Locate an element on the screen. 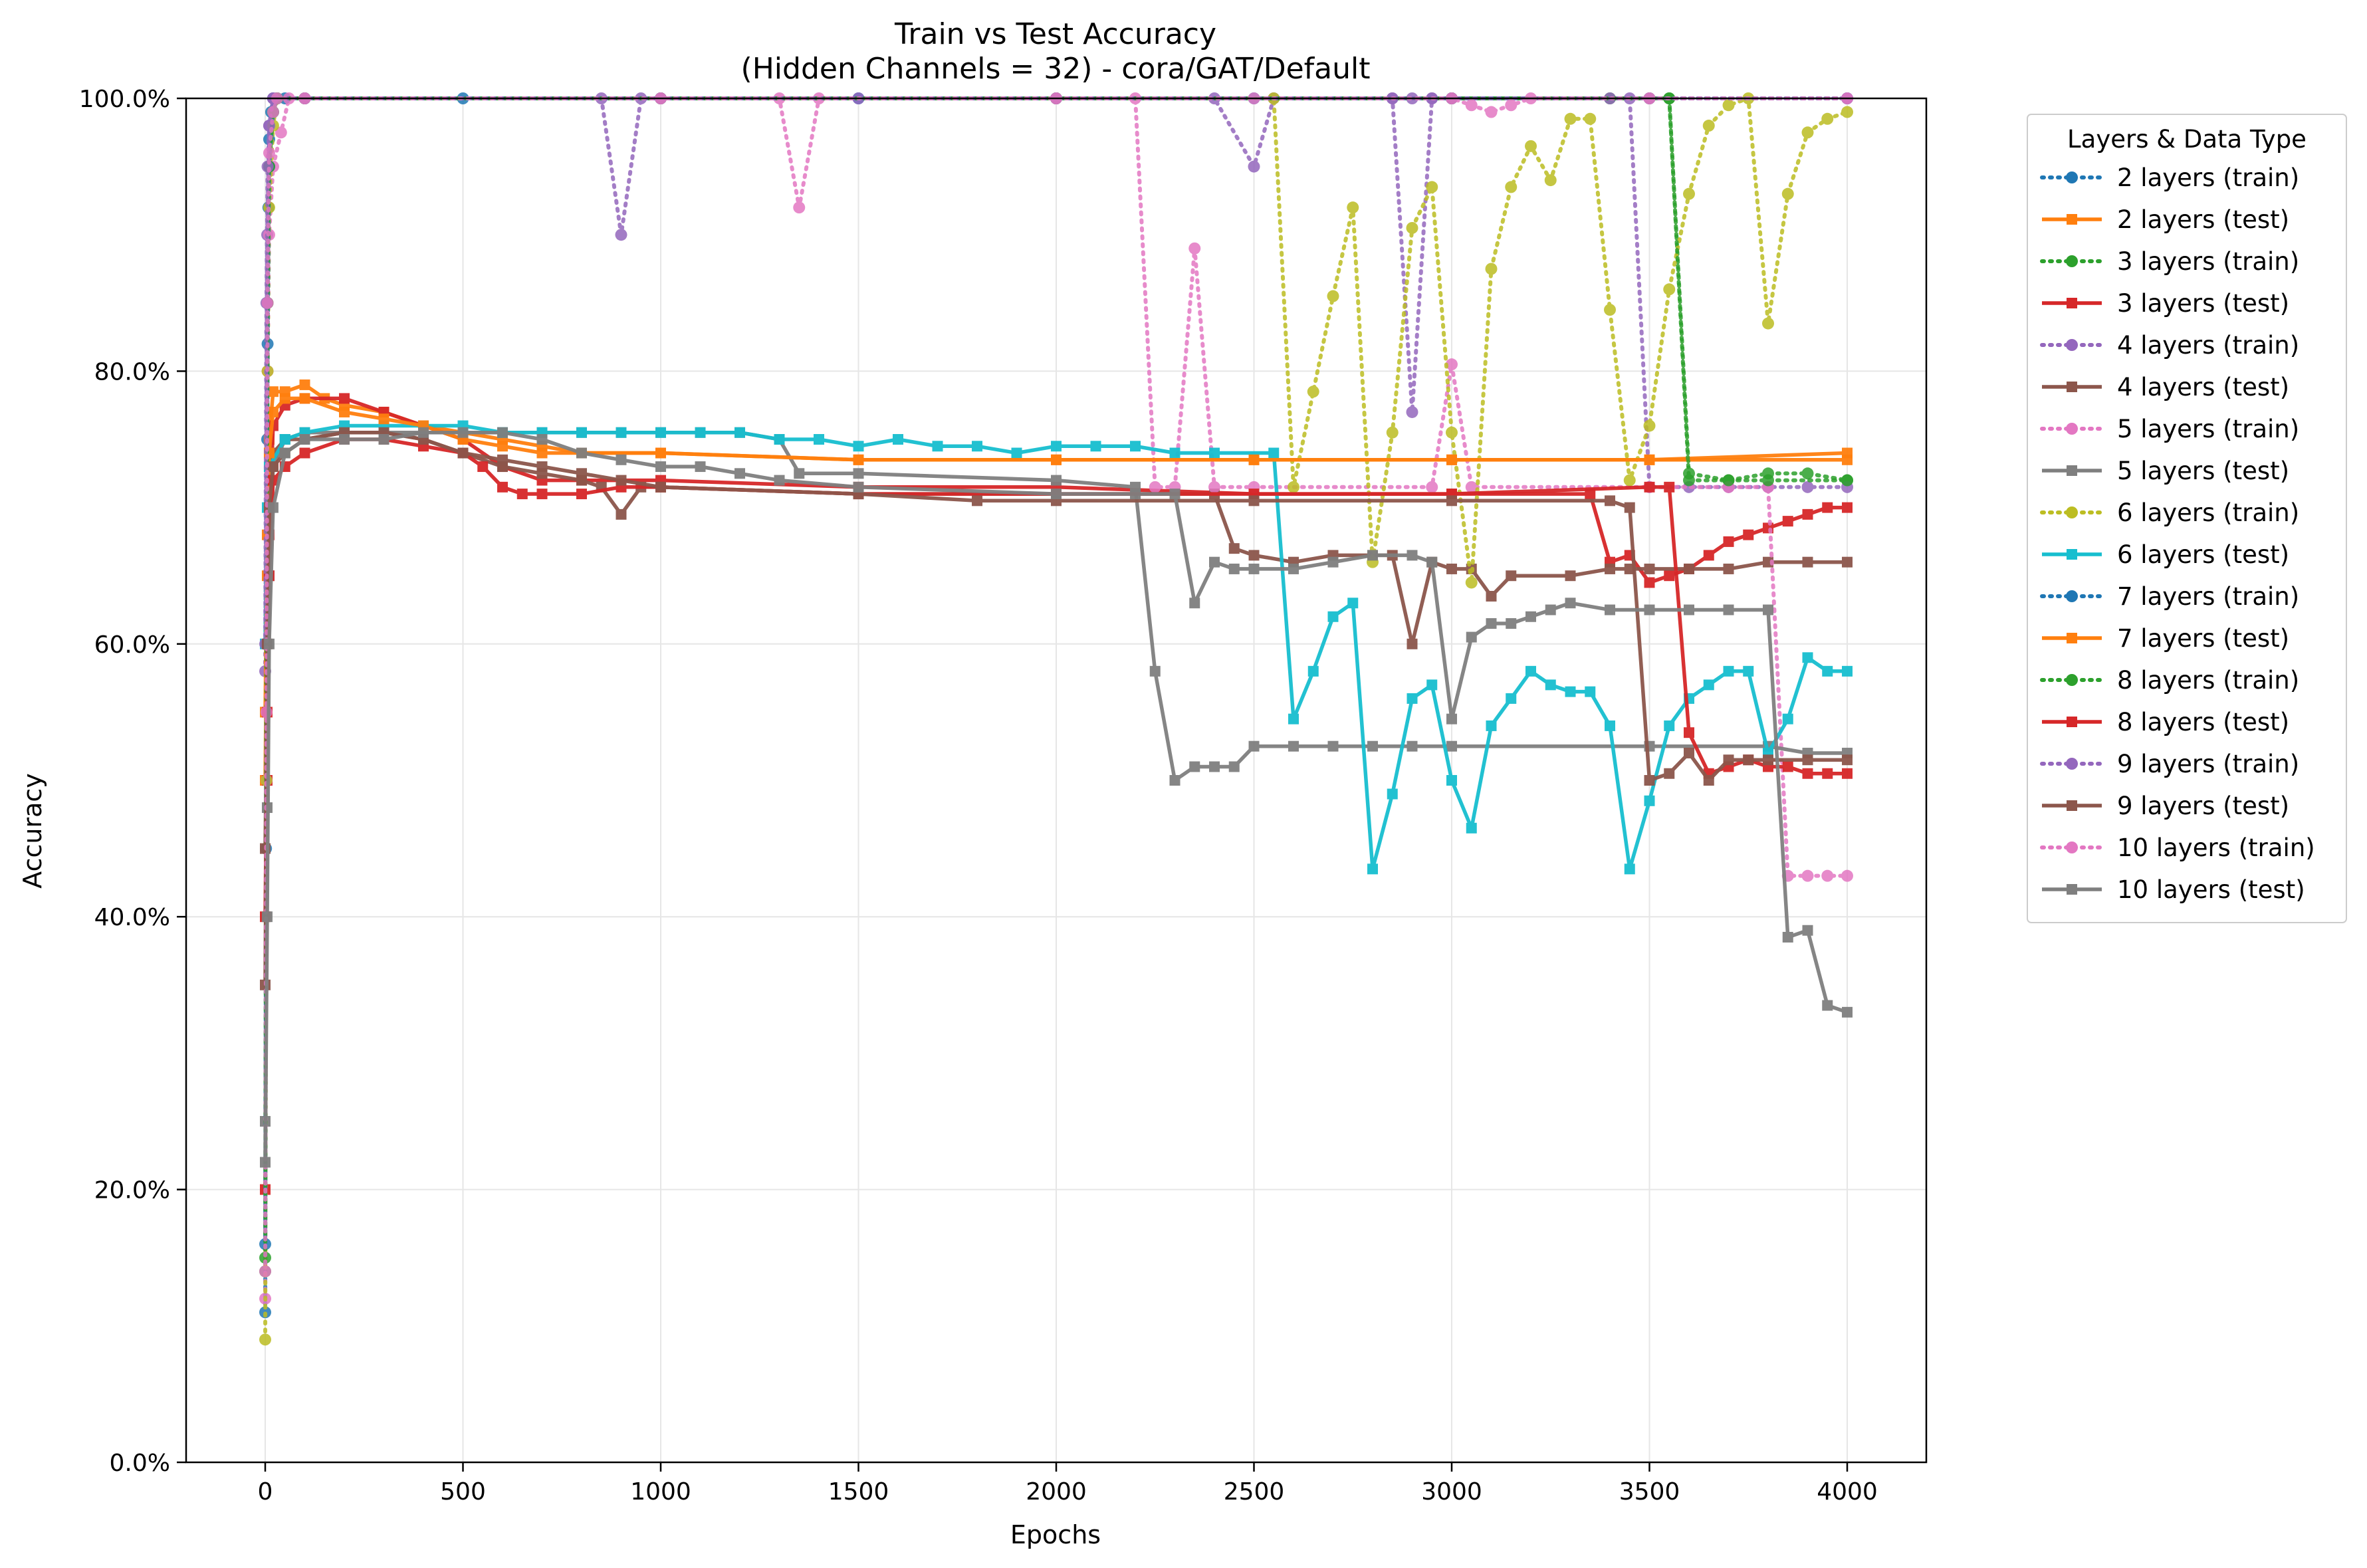 The image size is (2367, 1568). legend-title: Layers & Data Type is located at coordinates (2187, 139).